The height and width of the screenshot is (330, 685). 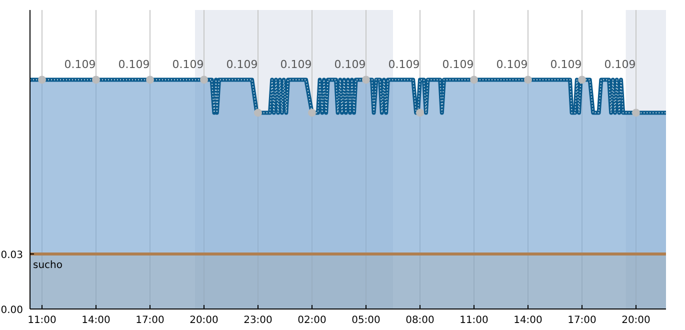 What do you see at coordinates (312, 320) in the screenshot?
I see `x-tick-label: 02:00` at bounding box center [312, 320].